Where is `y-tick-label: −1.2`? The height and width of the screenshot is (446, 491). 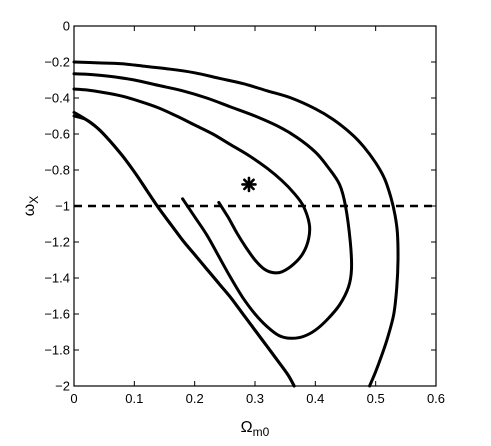 y-tick-label: −1.2 is located at coordinates (57, 242).